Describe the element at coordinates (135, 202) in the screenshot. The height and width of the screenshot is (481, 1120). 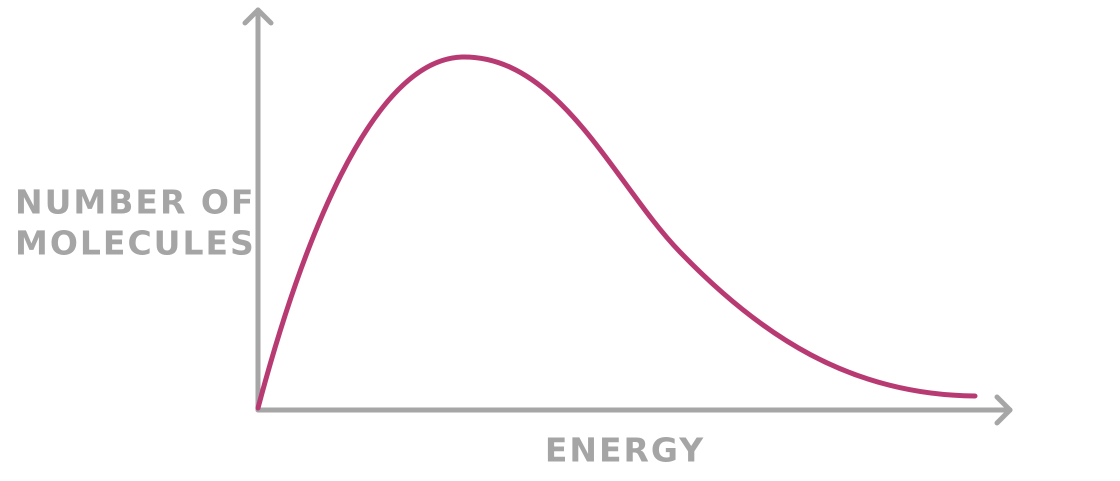
I see `y-axis-label: NUMBER OF` at that location.